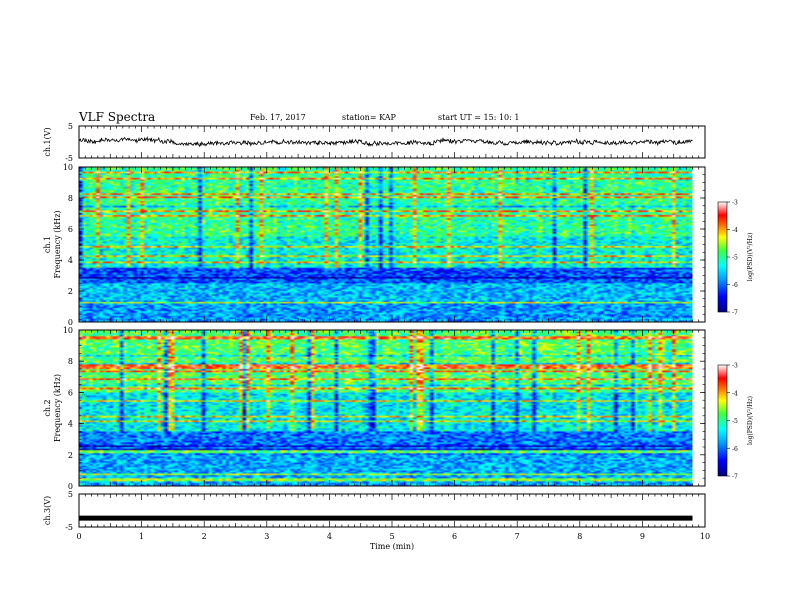 The image size is (792, 612). Describe the element at coordinates (204, 536) in the screenshot. I see `x-tick-label: 2` at that location.